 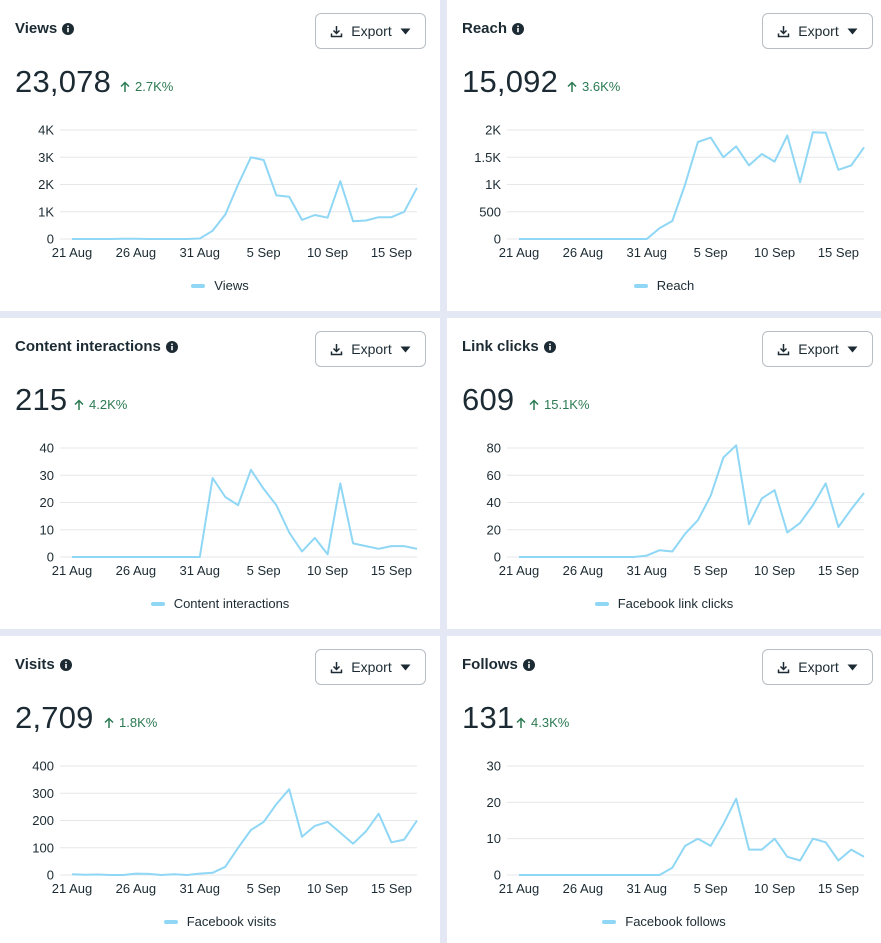 What do you see at coordinates (231, 603) in the screenshot?
I see `legend-label: Content interactions` at bounding box center [231, 603].